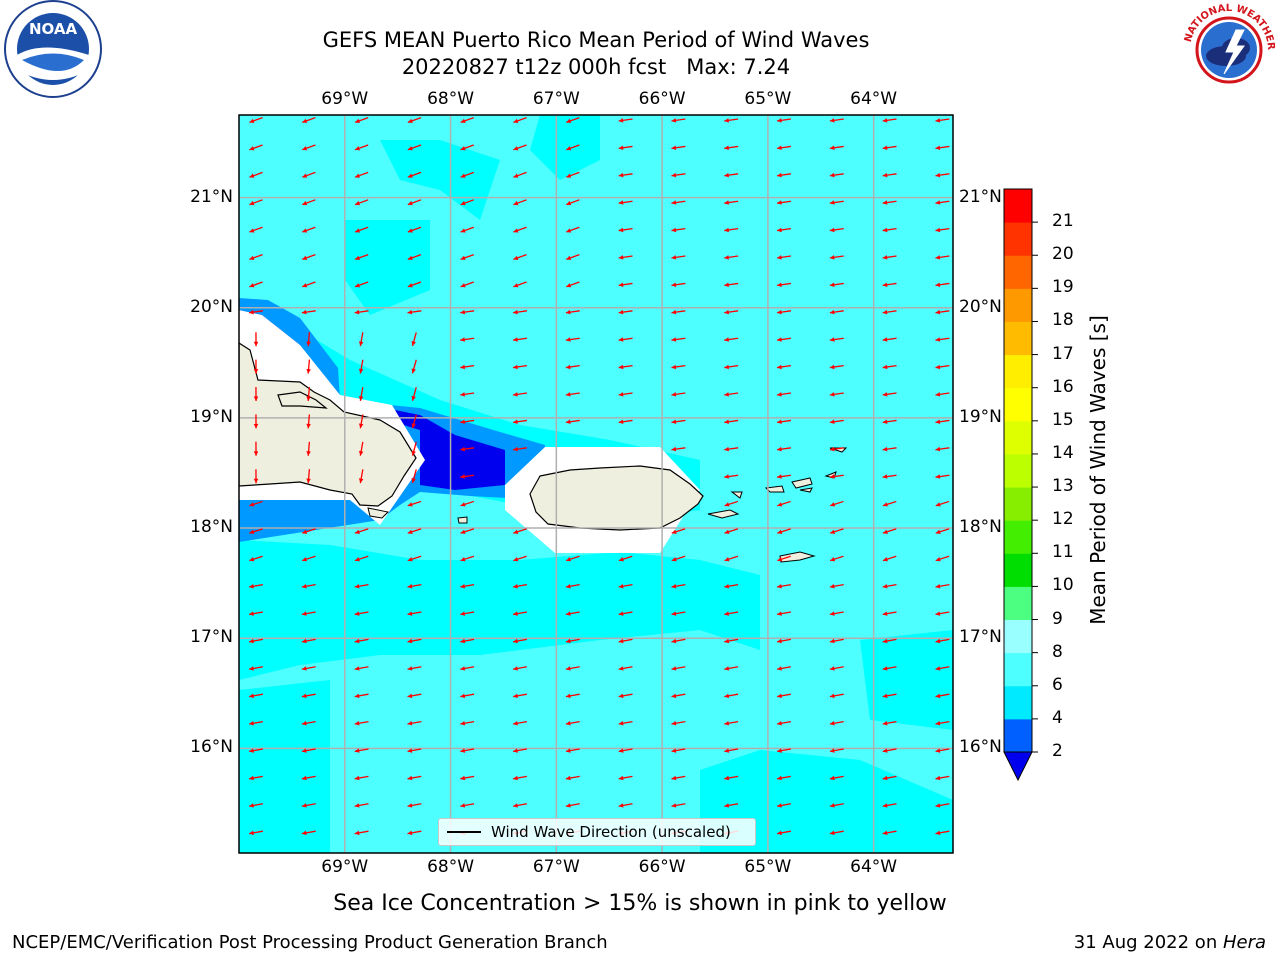 The height and width of the screenshot is (960, 1280). What do you see at coordinates (1063, 552) in the screenshot?
I see `colorbar-tick-label: 11` at bounding box center [1063, 552].